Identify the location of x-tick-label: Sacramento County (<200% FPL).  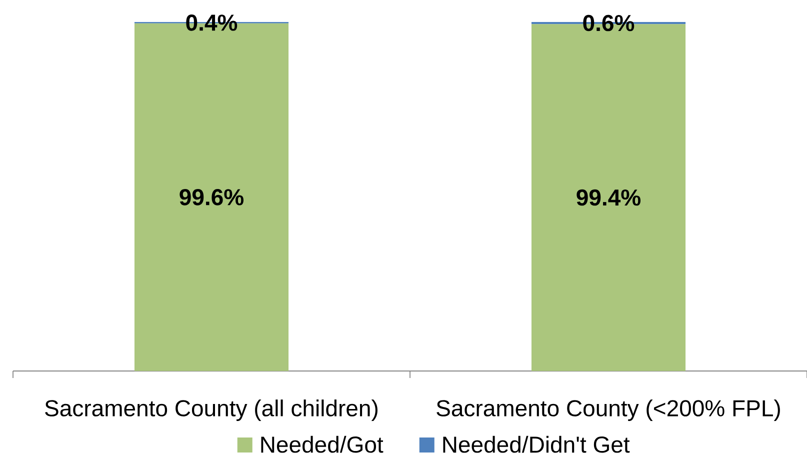
(608, 410).